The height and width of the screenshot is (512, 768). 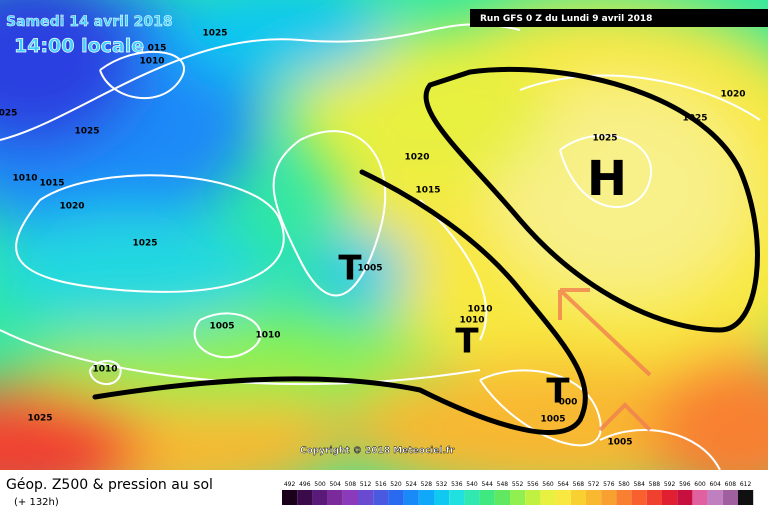 What do you see at coordinates (533, 484) in the screenshot?
I see `scale-label: 556` at bounding box center [533, 484].